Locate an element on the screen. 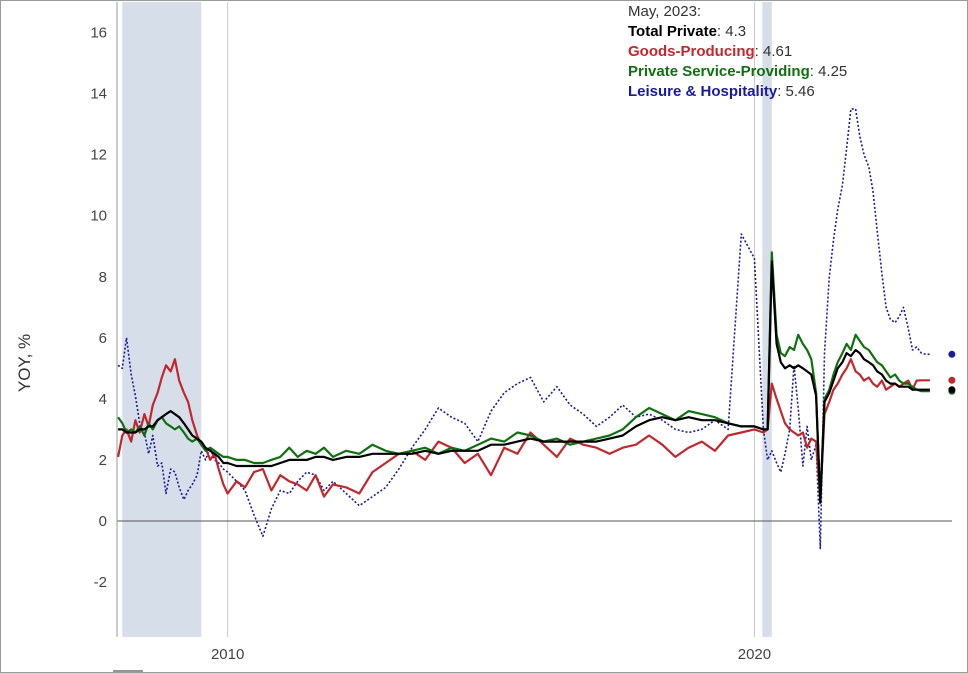  tooltip-series-name: Total Private is located at coordinates (672, 31).